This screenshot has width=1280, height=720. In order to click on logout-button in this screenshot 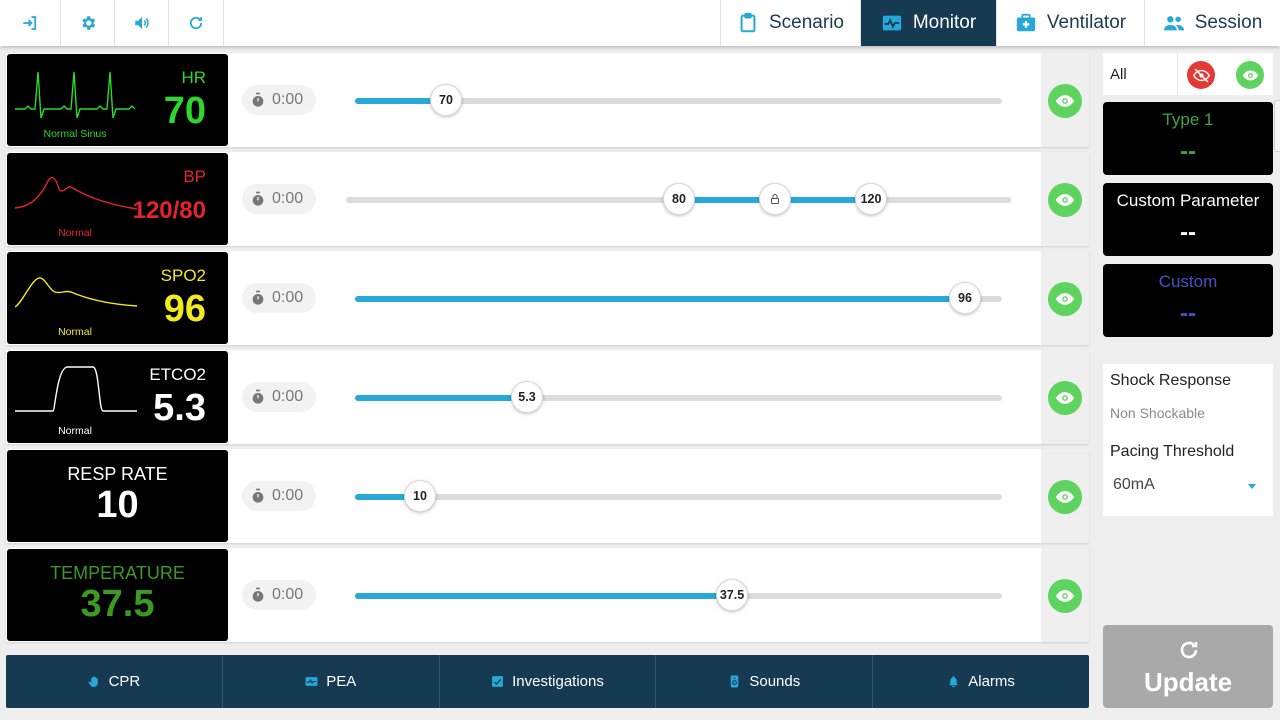, I will do `click(30, 23)`.